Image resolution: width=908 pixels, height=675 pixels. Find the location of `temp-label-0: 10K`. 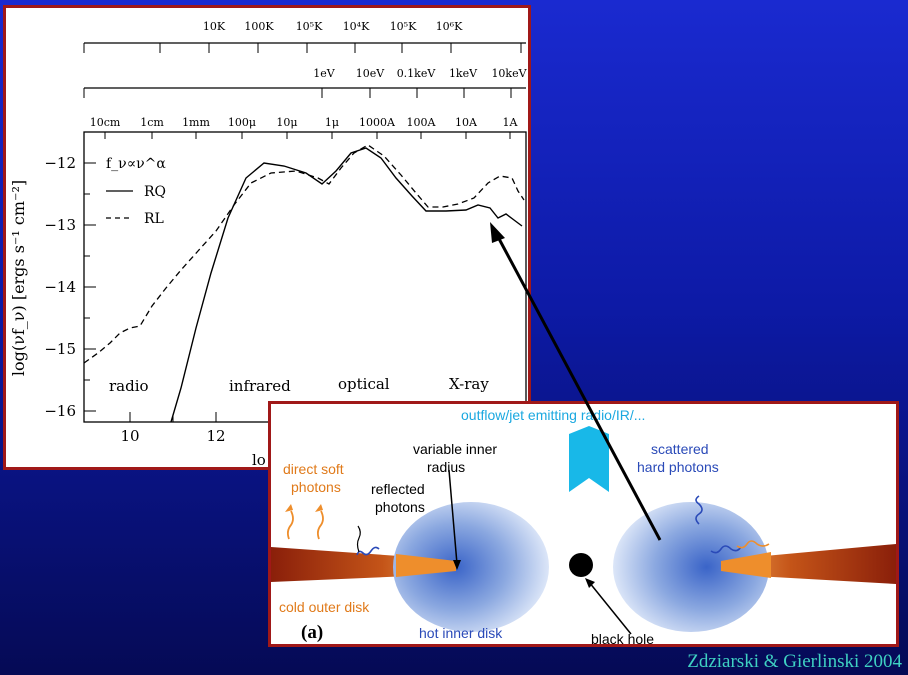

temp-label-0: 10K is located at coordinates (214, 26).